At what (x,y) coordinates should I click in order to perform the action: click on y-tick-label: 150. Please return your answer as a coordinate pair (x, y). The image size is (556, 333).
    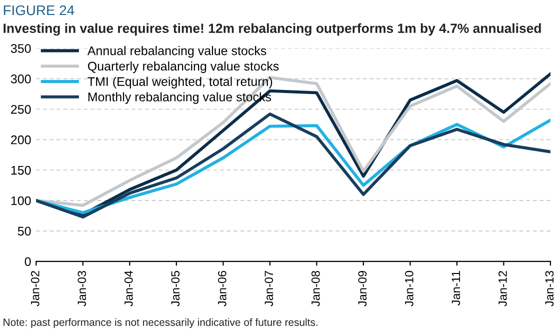
    Looking at the image, I should click on (21, 170).